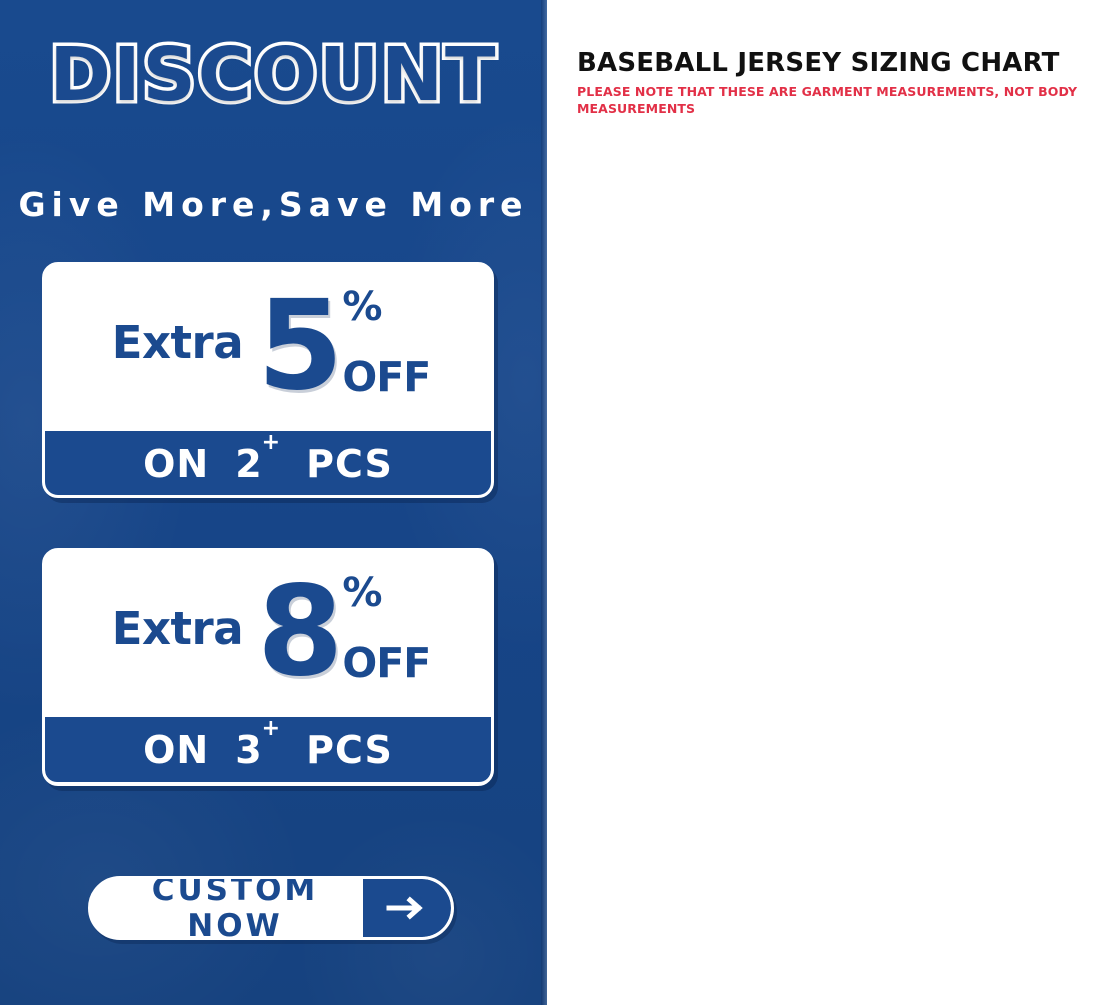  I want to click on custom-now-button: CUSTOM NOW, so click(271, 908).